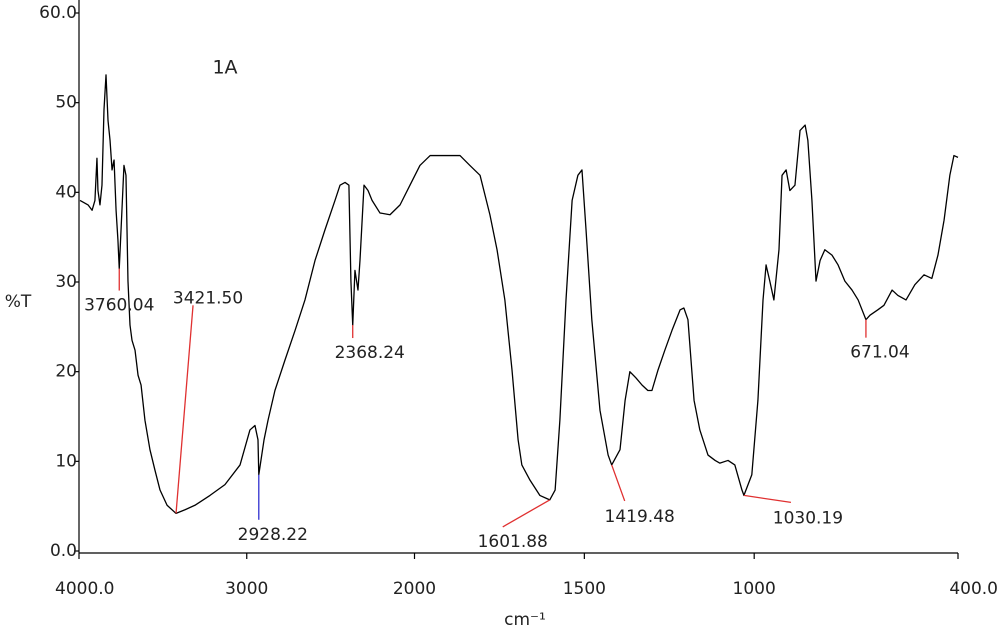  What do you see at coordinates (66, 461) in the screenshot?
I see `y-tick-label: 10` at bounding box center [66, 461].